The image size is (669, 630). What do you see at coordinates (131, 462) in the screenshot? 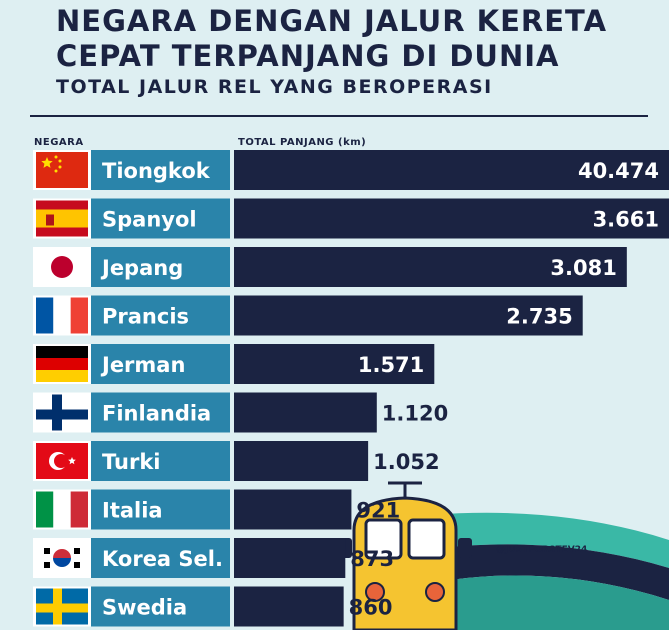
I see `country-label: Turki` at bounding box center [131, 462].